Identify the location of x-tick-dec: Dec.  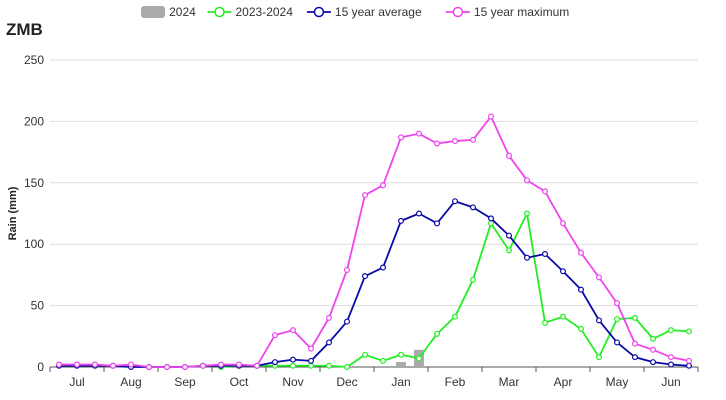
(346, 382).